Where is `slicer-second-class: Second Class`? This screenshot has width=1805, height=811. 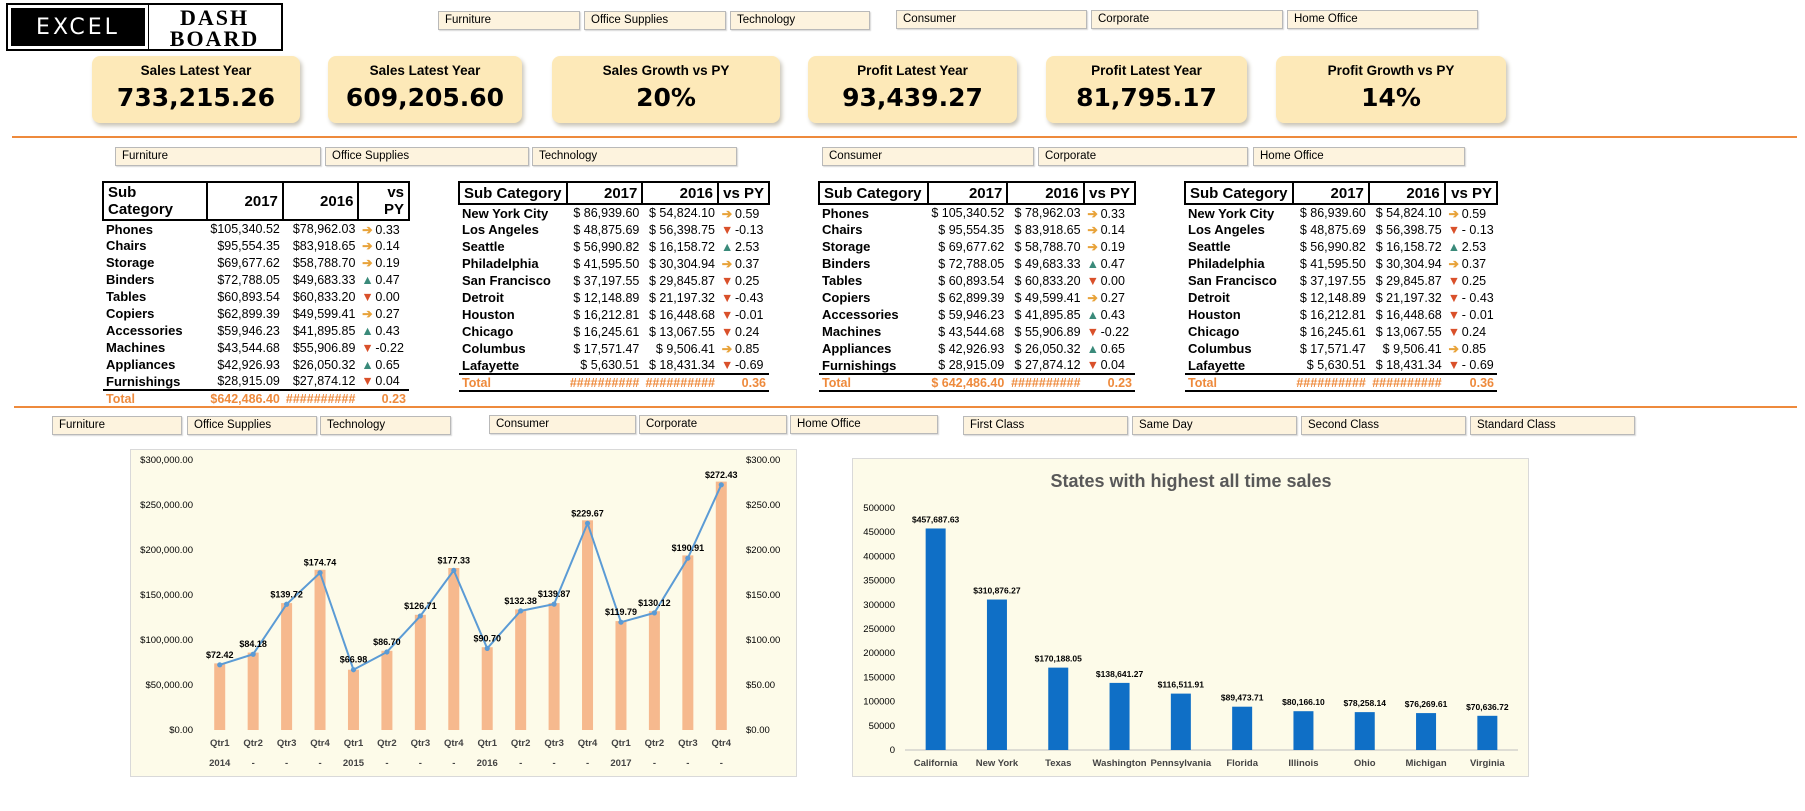
slicer-second-class: Second Class is located at coordinates (1383, 425).